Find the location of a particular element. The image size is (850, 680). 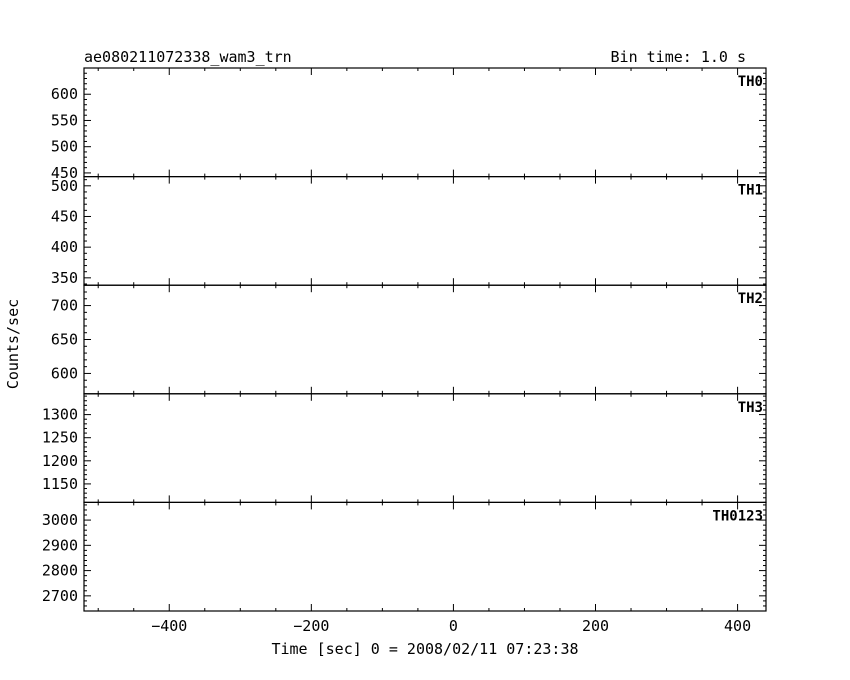

panel-label: TH0 is located at coordinates (750, 82).